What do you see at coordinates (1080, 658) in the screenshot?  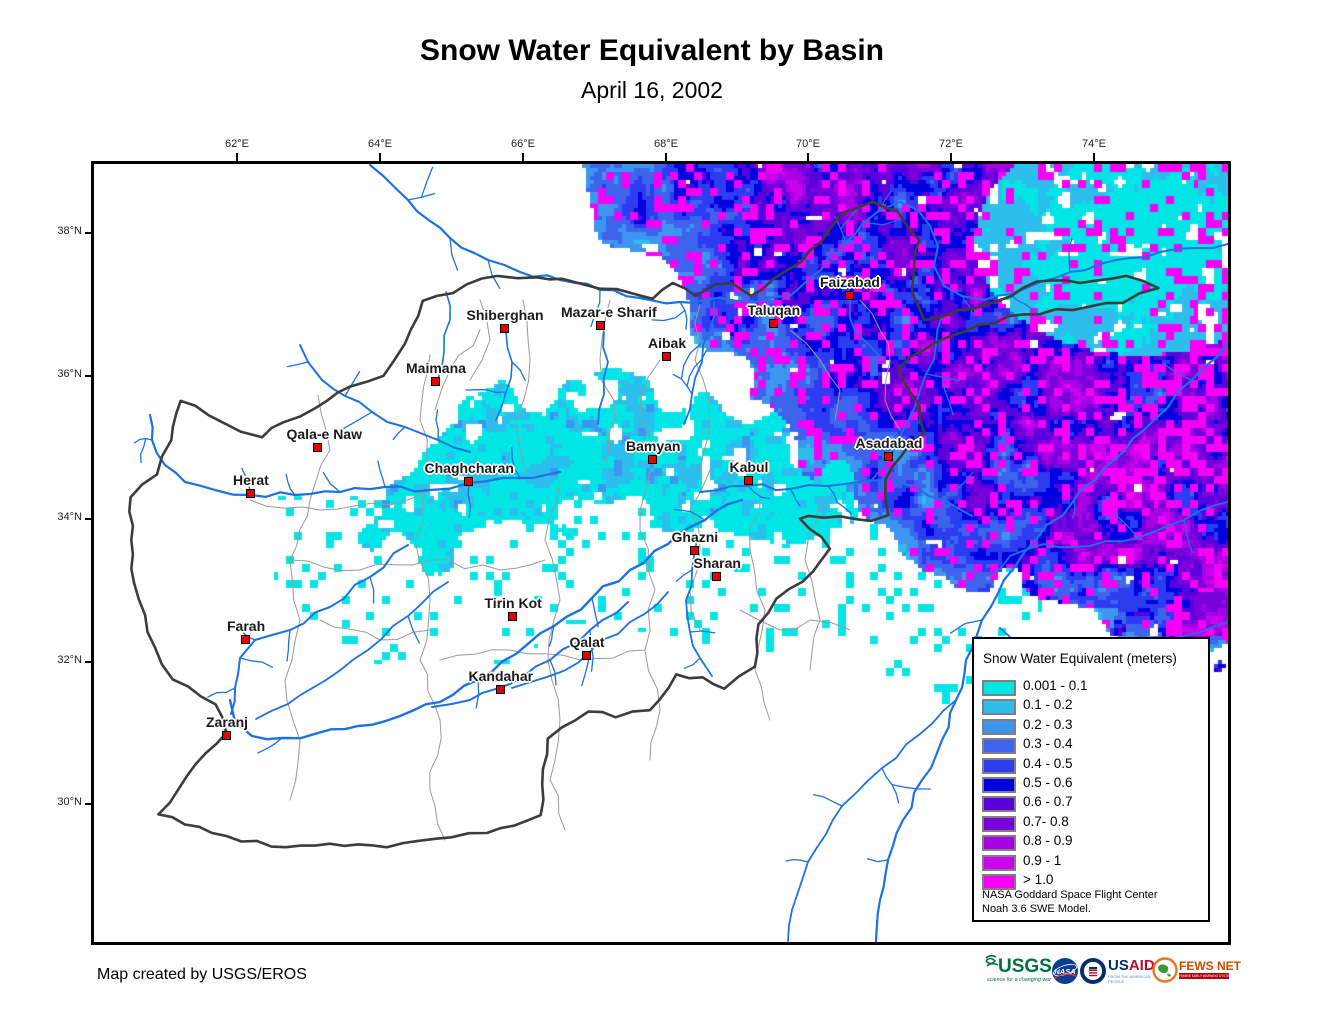 I see `legend-title: Snow Water Equivalent (meters)` at bounding box center [1080, 658].